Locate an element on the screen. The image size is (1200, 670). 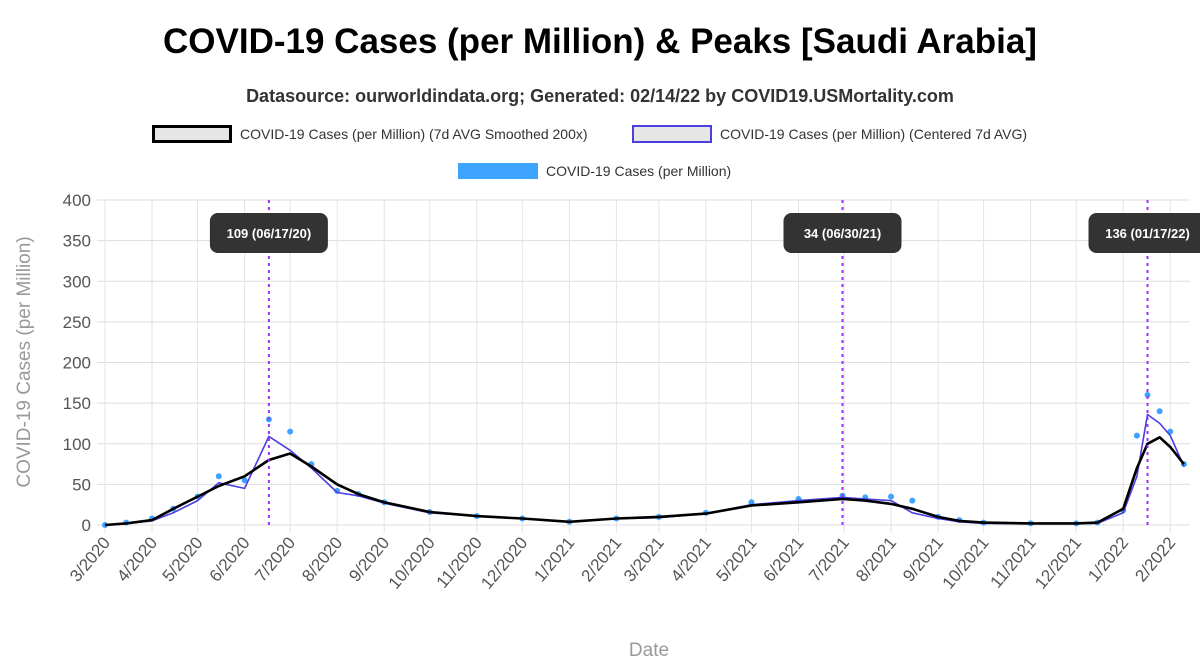
x-tick-label: 3/2021 is located at coordinates (644, 559).